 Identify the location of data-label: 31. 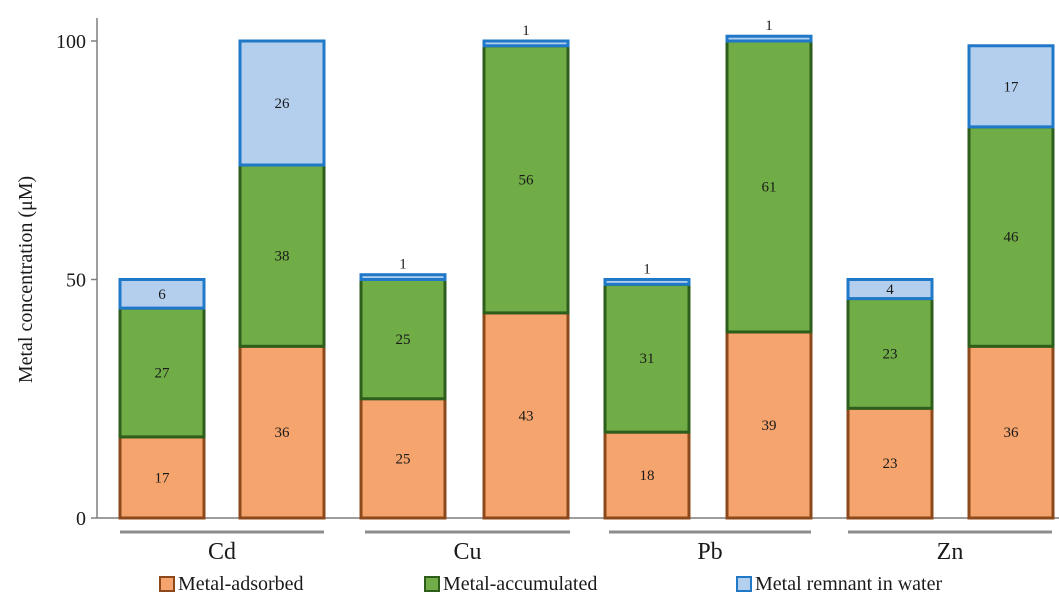
(647, 359).